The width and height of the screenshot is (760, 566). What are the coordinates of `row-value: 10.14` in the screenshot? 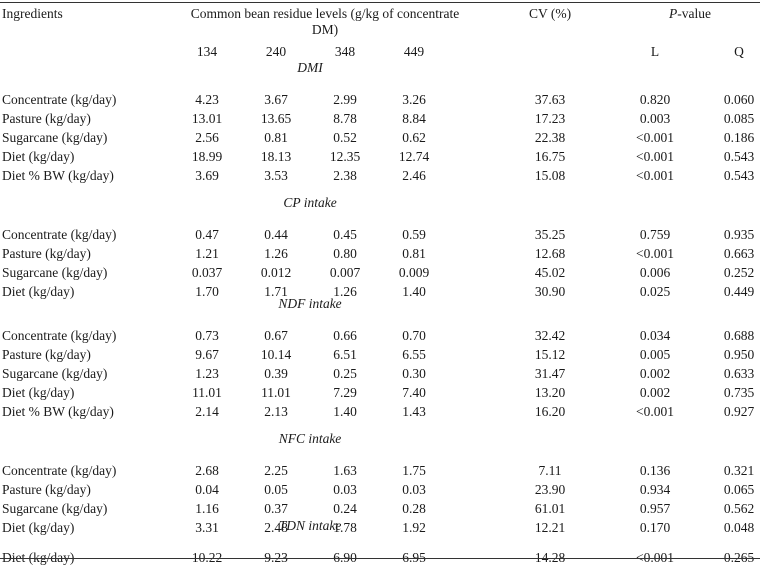 It's located at (276, 355).